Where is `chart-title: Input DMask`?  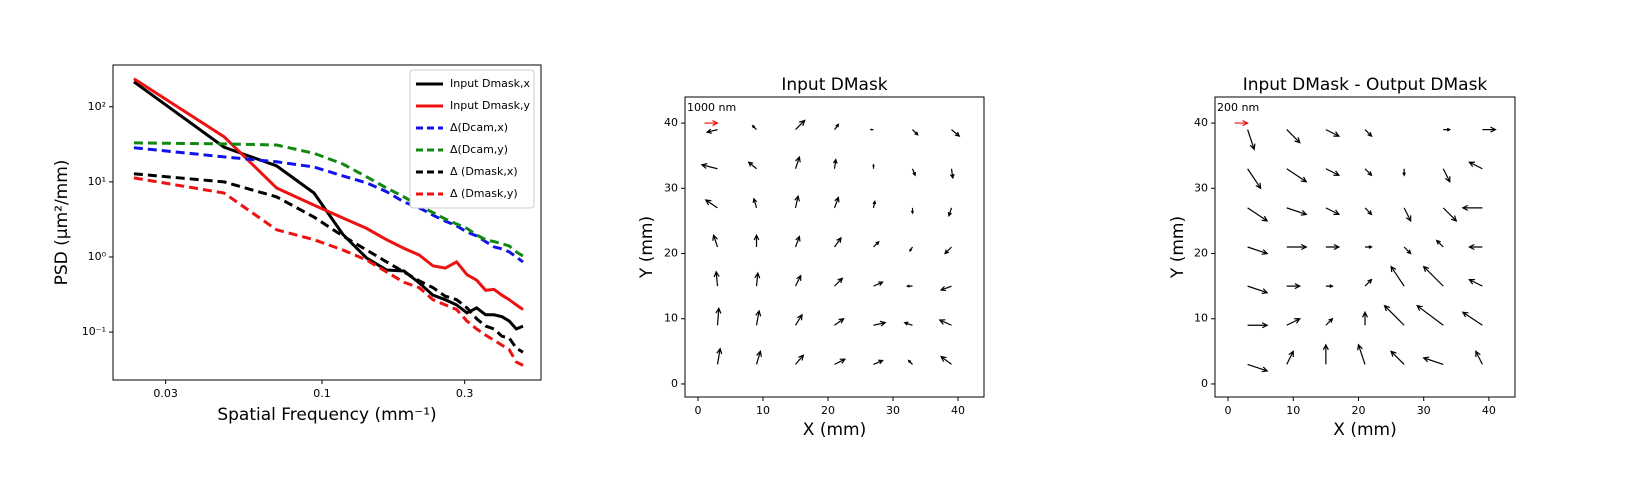
chart-title: Input DMask is located at coordinates (834, 85).